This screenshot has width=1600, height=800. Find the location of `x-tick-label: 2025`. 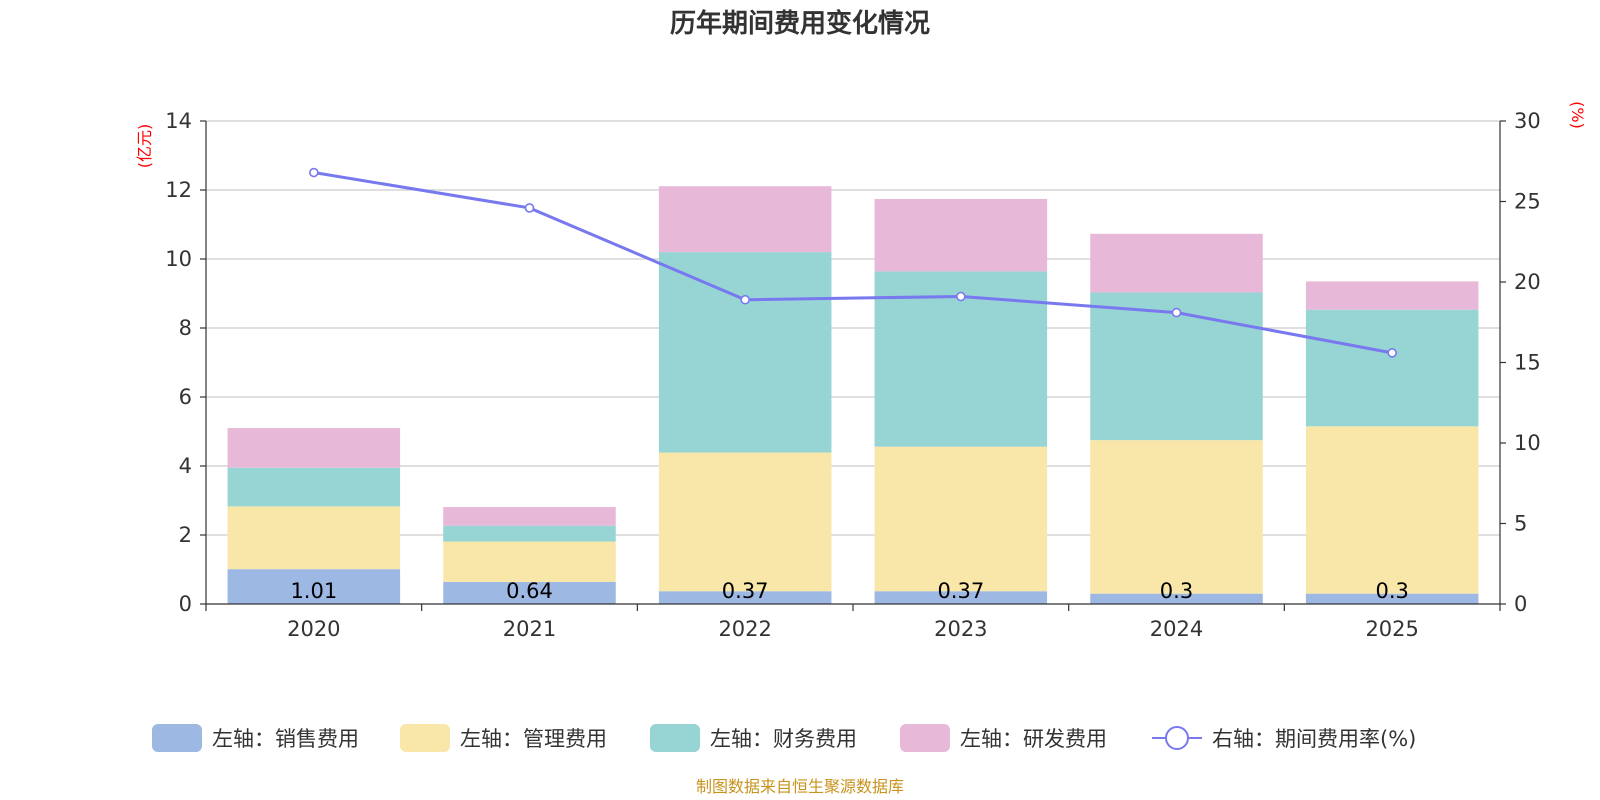

x-tick-label: 2025 is located at coordinates (1391, 629).